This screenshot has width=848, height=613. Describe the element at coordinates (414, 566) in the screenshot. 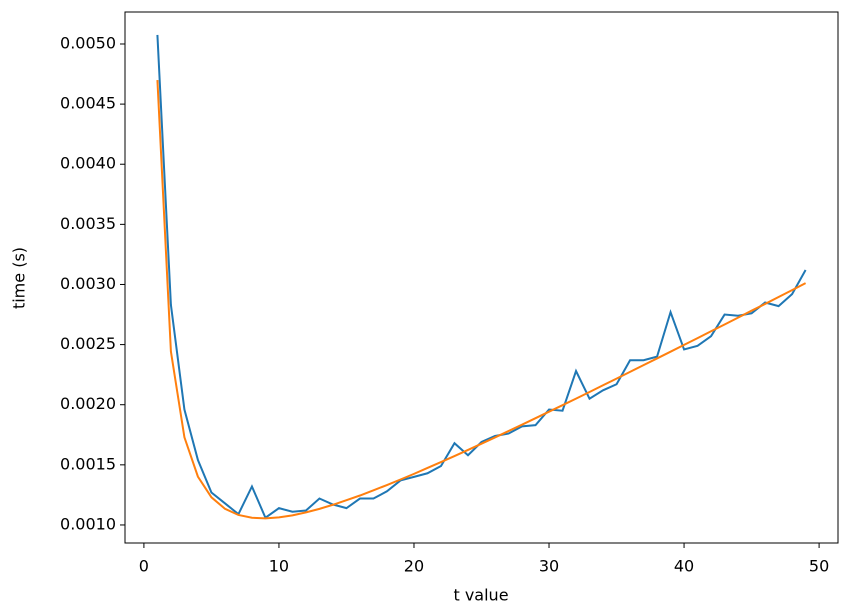

I see `x-tick-label: 20` at that location.